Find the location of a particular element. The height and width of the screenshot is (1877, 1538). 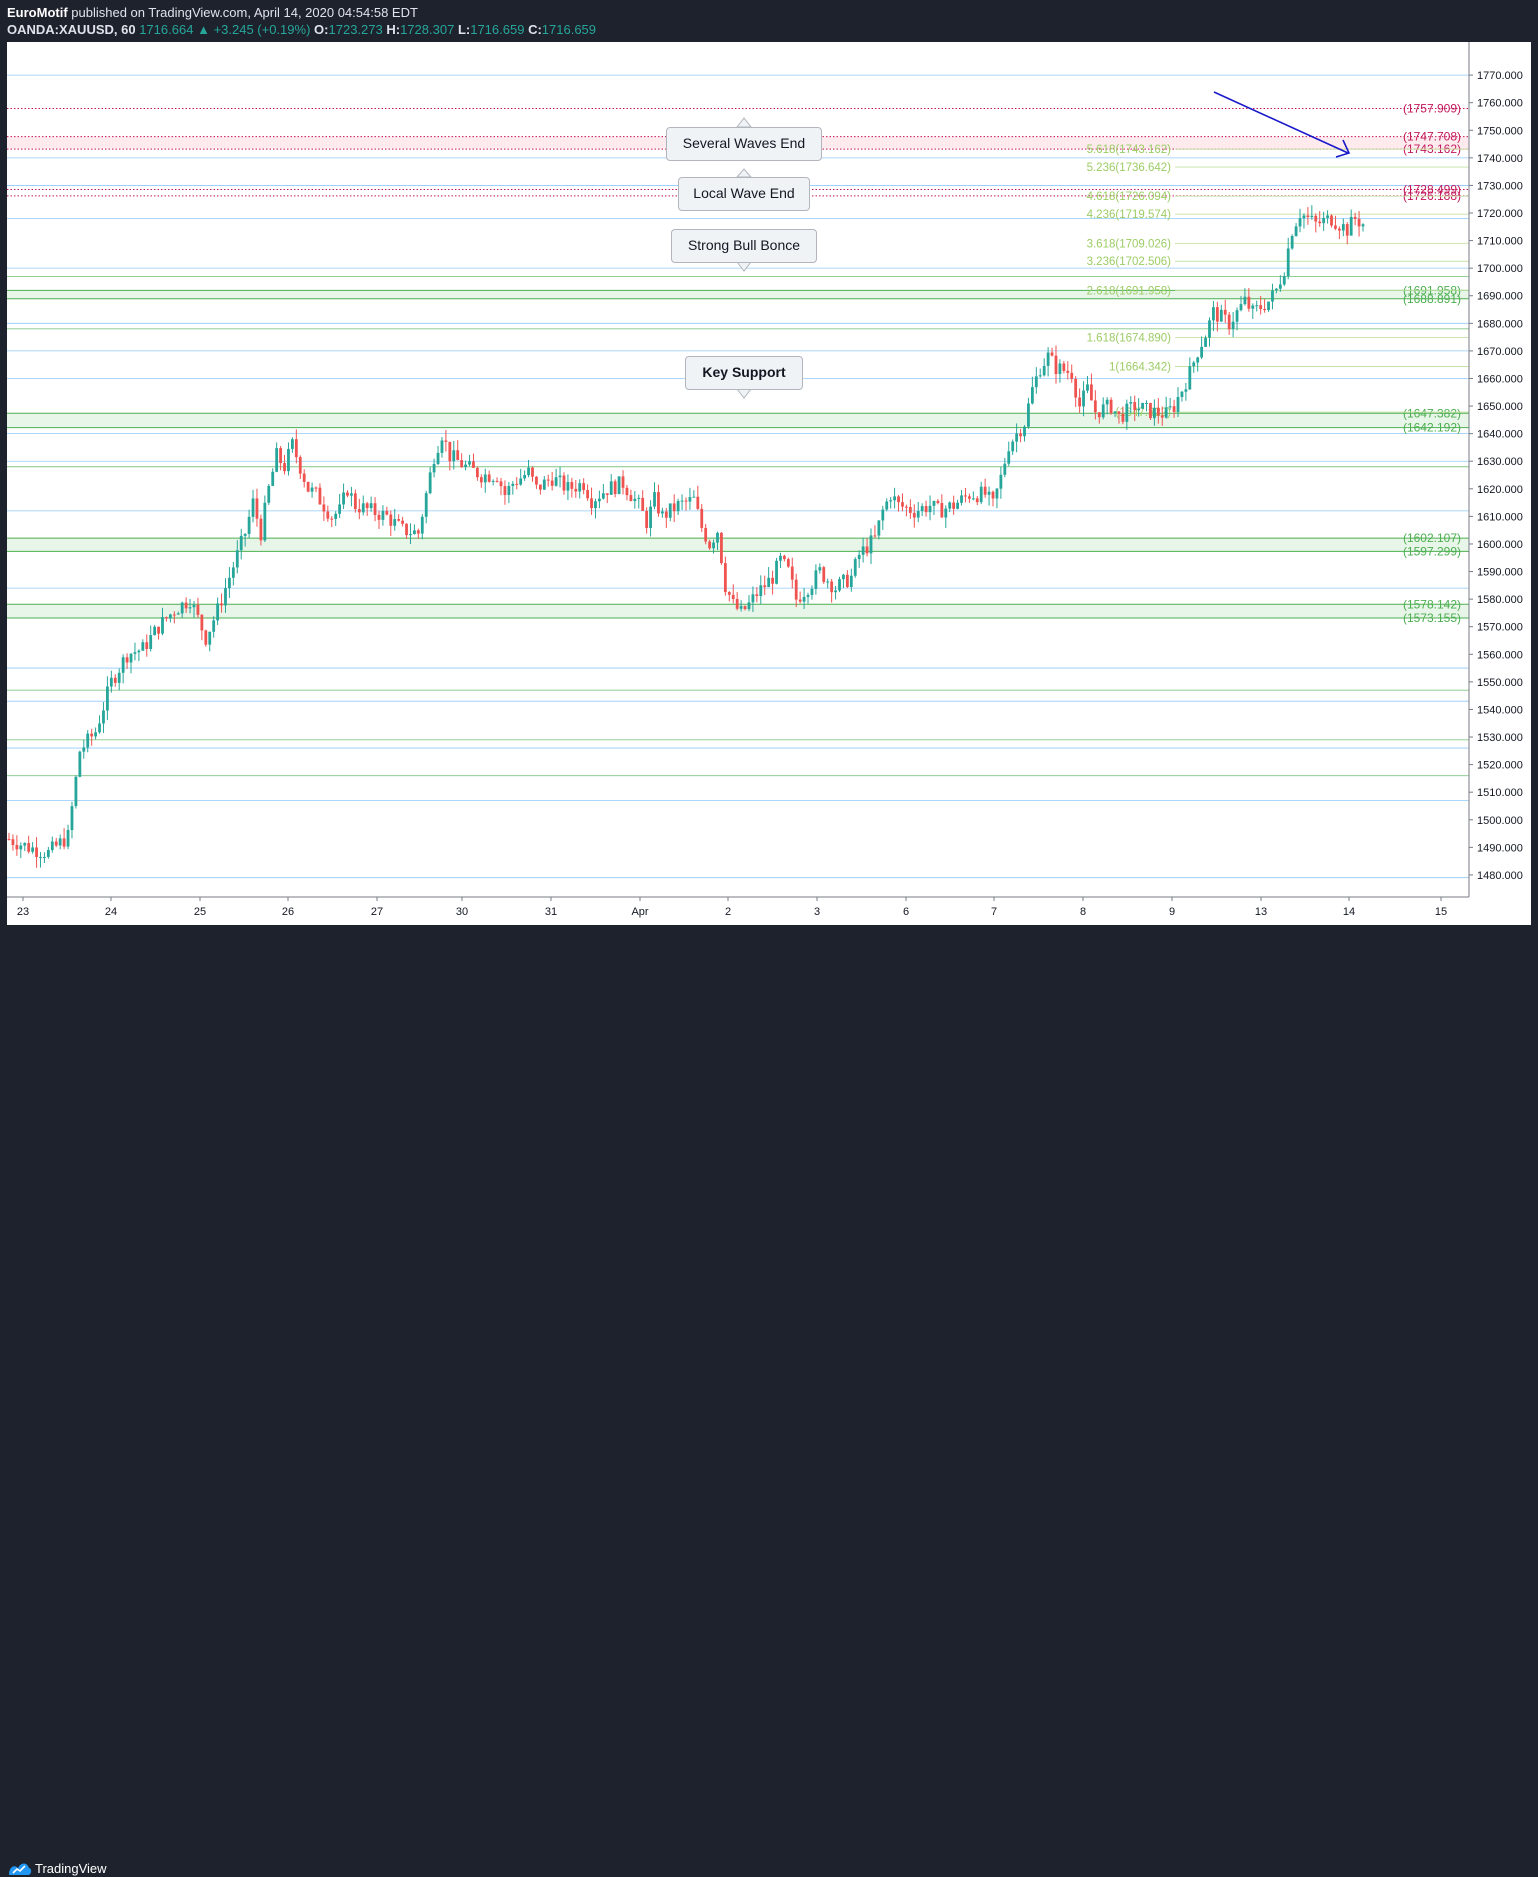

up-triangle-icon: ▲ is located at coordinates (203, 29).